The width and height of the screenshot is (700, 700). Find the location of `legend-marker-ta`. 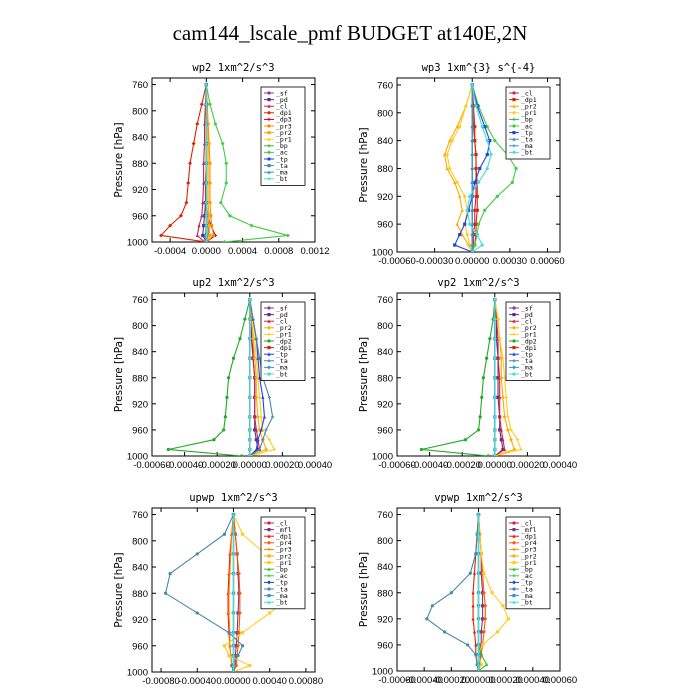

legend-marker-ta is located at coordinates (269, 361).